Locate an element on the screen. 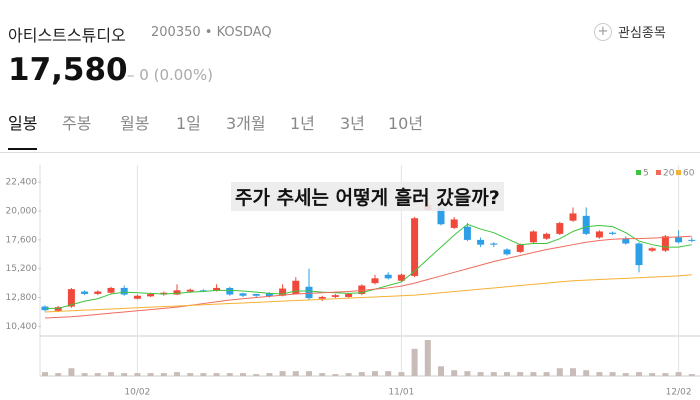 The height and width of the screenshot is (400, 700). y-tick-label: 22,400 is located at coordinates (22, 183).